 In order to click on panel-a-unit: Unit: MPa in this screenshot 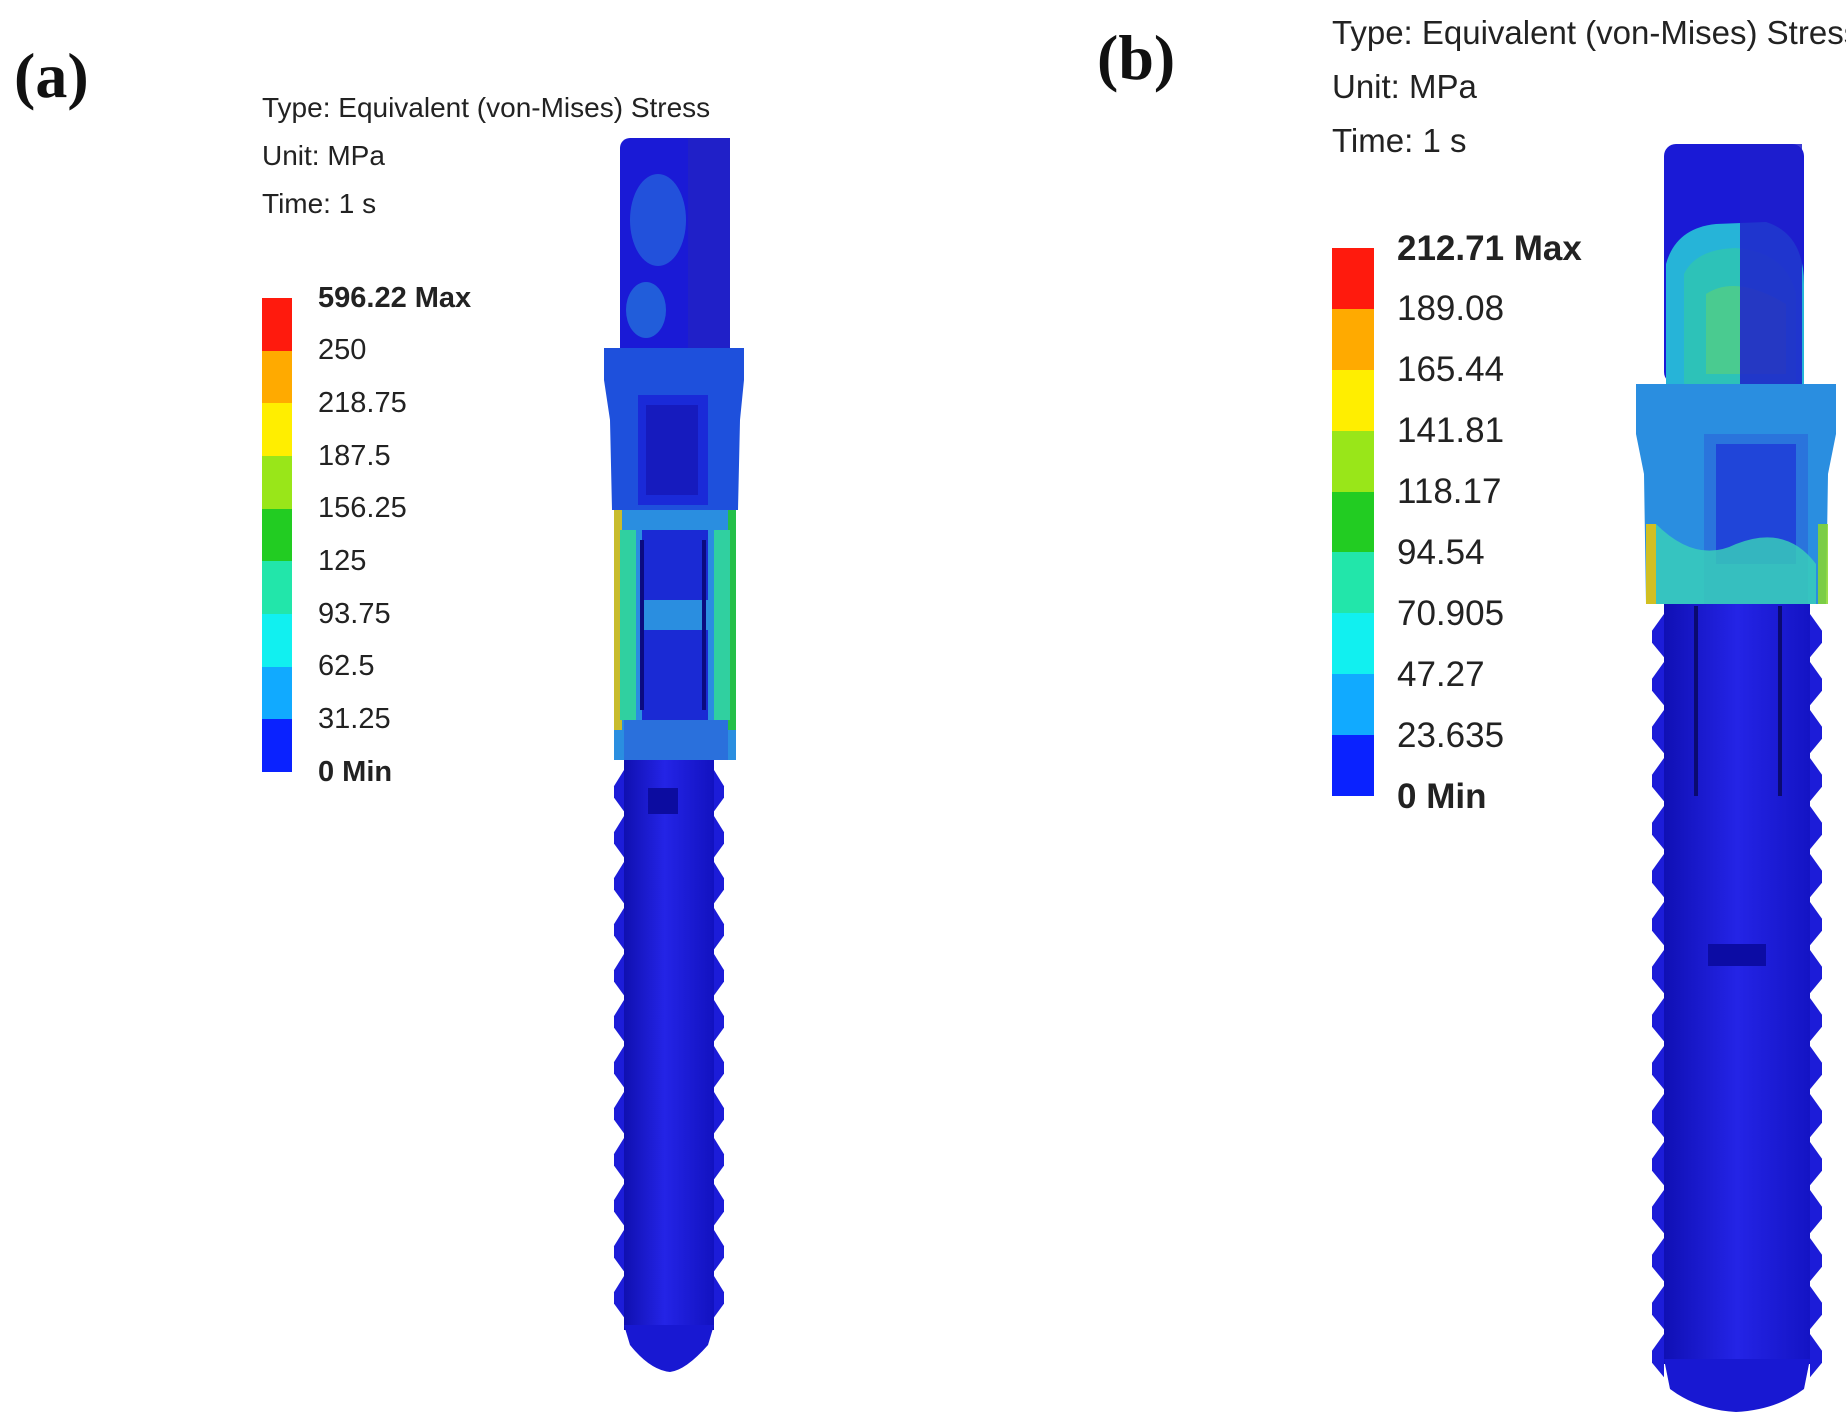, I will do `click(323, 155)`.